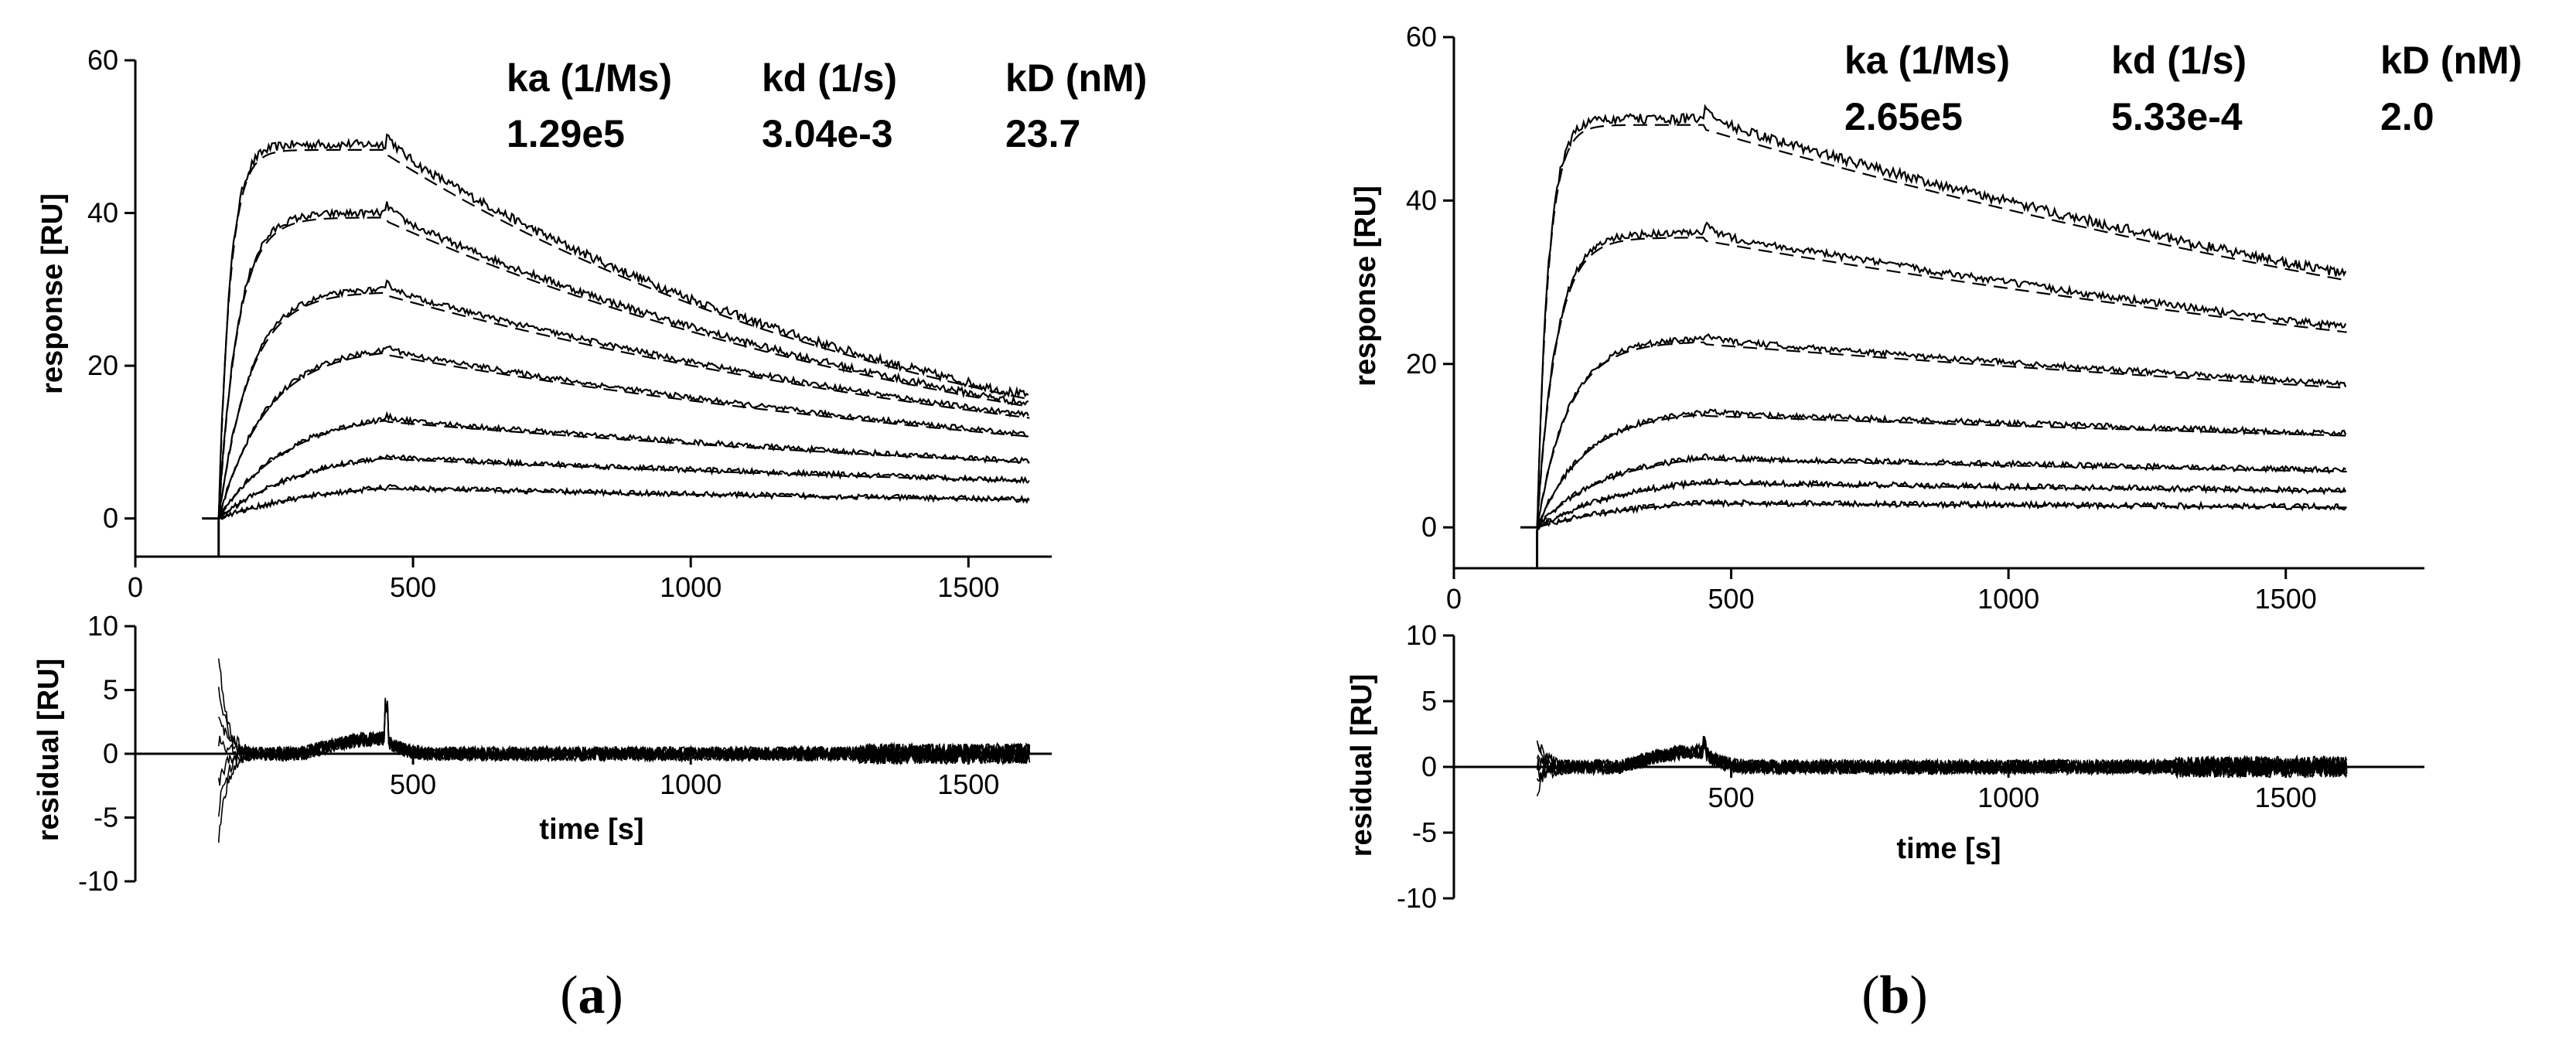 This screenshot has width=2576, height=1046. I want to click on panel-b-residual-ytick-label: -5, so click(1425, 832).